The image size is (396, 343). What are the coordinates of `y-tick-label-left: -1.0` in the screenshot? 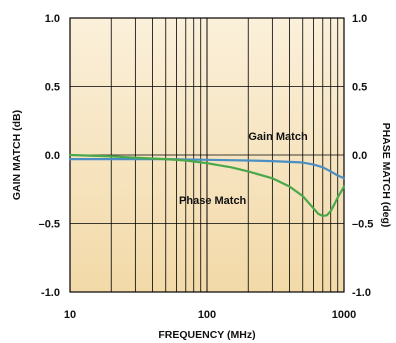 It's located at (50, 293).